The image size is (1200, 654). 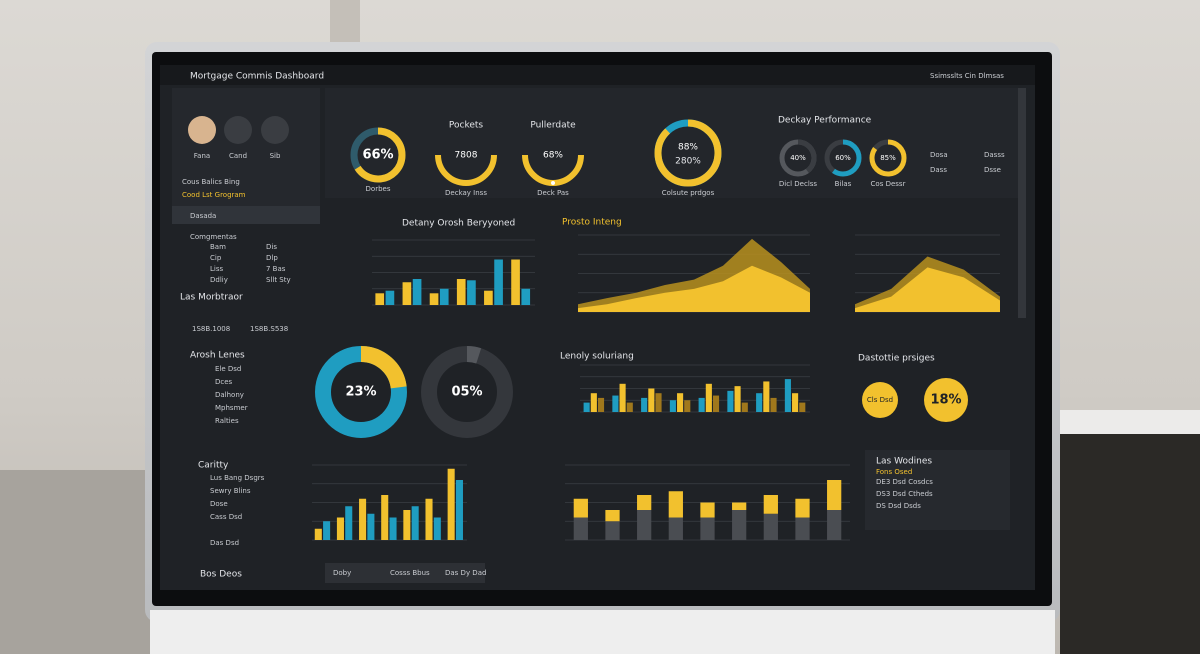 I want to click on list-item: Lus Bang Dsgrs, so click(x=237, y=478).